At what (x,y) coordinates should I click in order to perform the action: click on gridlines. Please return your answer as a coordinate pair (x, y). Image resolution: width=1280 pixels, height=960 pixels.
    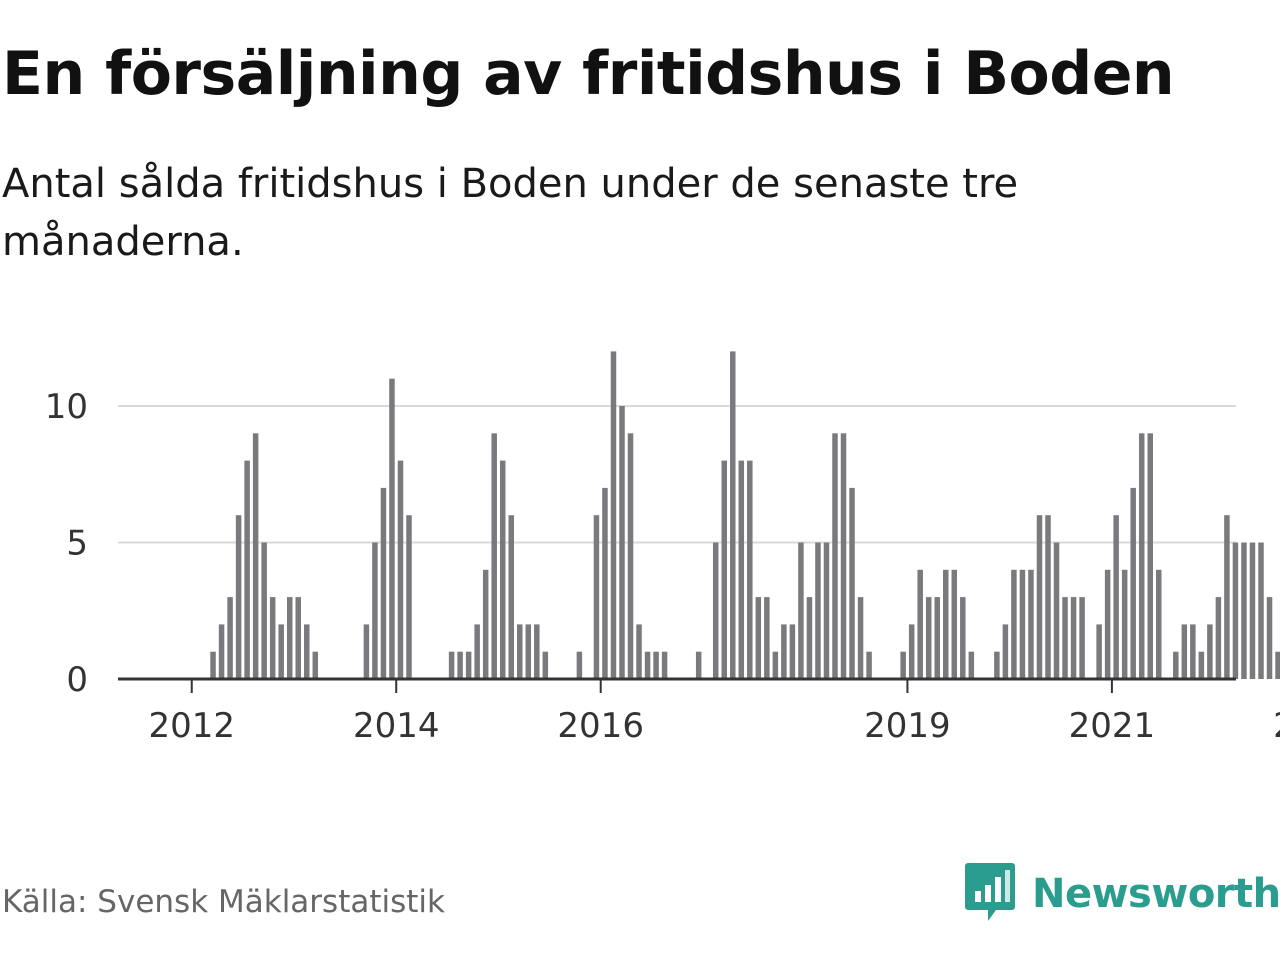
    Looking at the image, I should click on (677, 474).